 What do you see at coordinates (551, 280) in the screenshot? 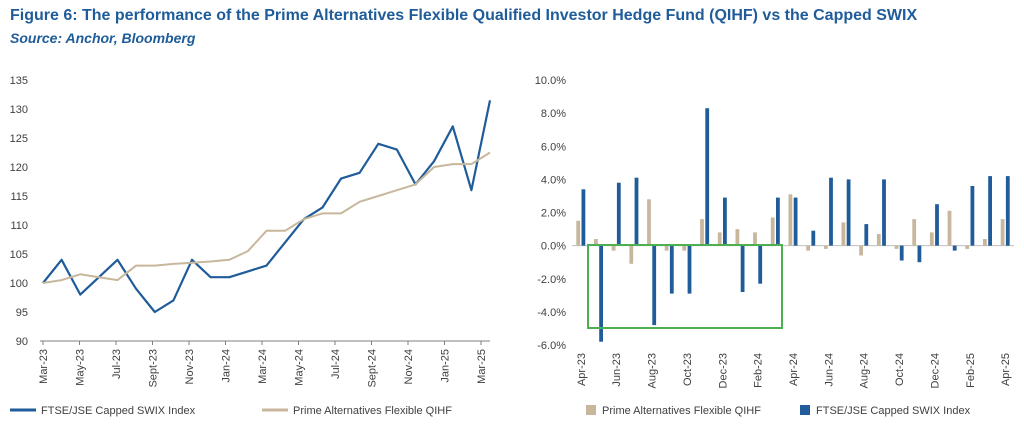
I see `y-tick-label: -2.0%` at bounding box center [551, 280].